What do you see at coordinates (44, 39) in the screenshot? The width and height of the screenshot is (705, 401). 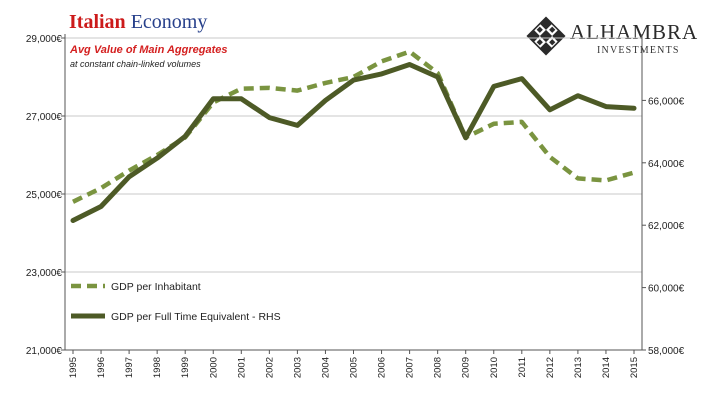 I see `left-tick-label: 29,000€` at bounding box center [44, 39].